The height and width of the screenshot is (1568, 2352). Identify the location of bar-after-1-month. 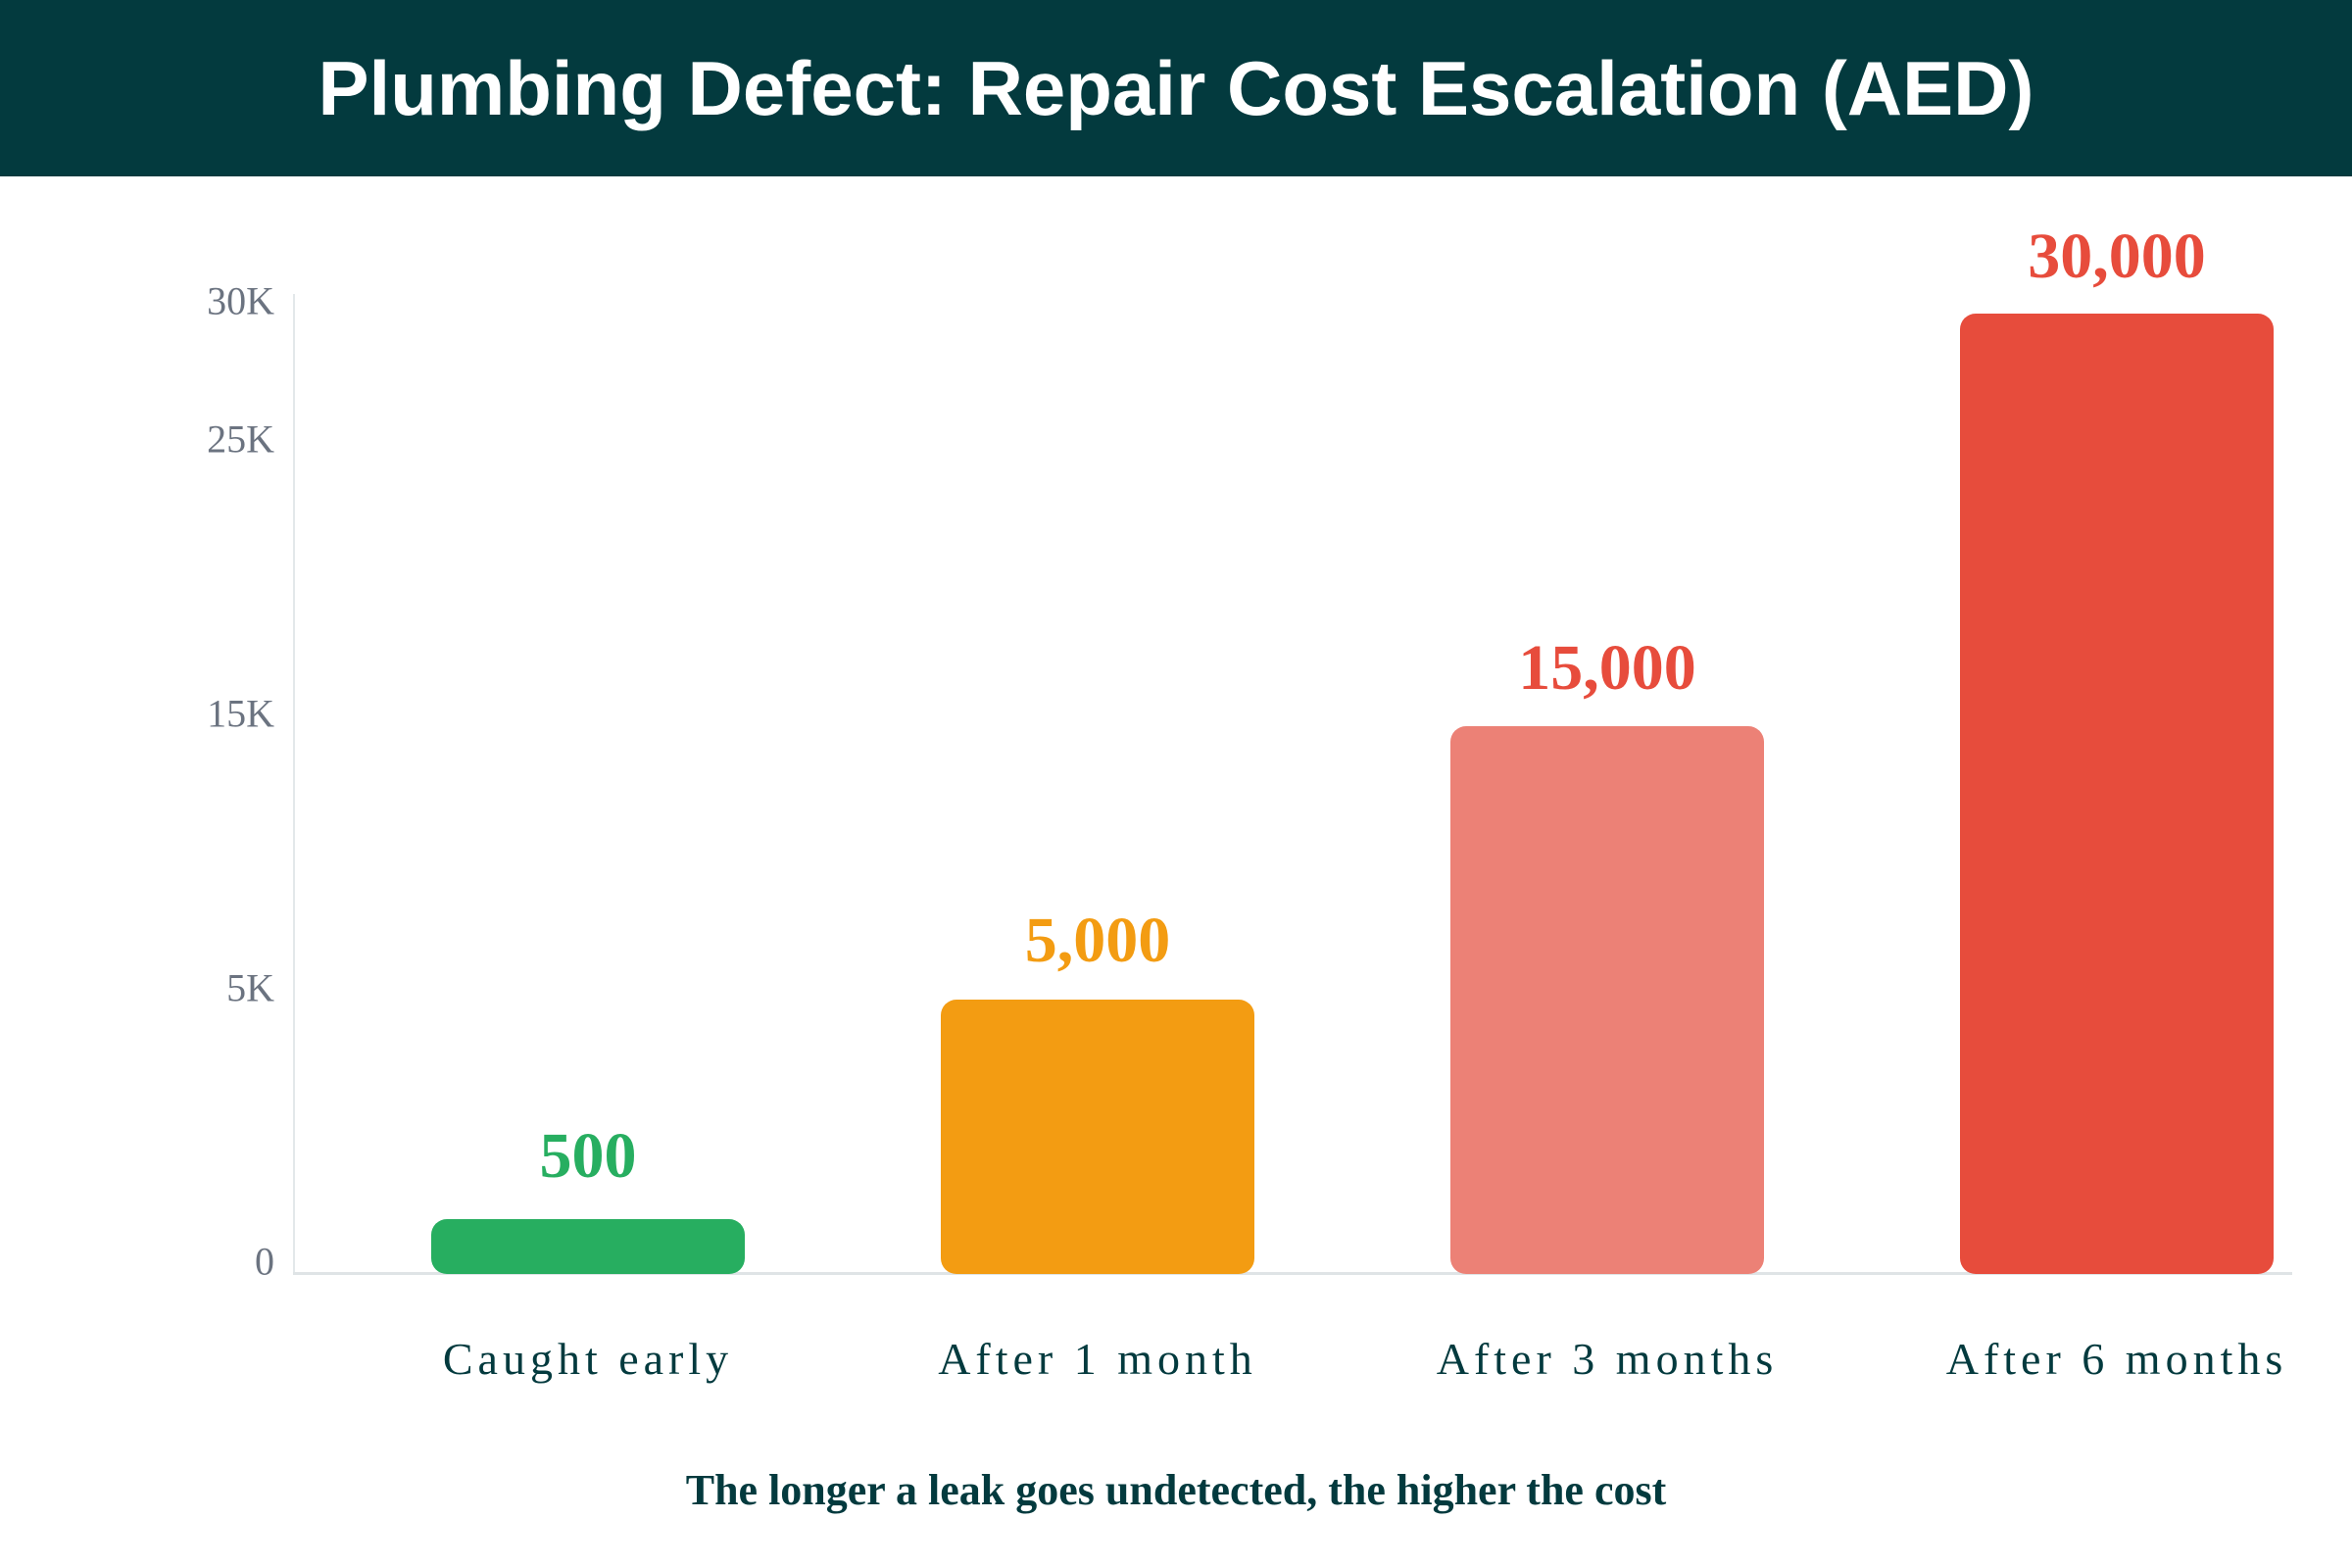
(1097, 1137).